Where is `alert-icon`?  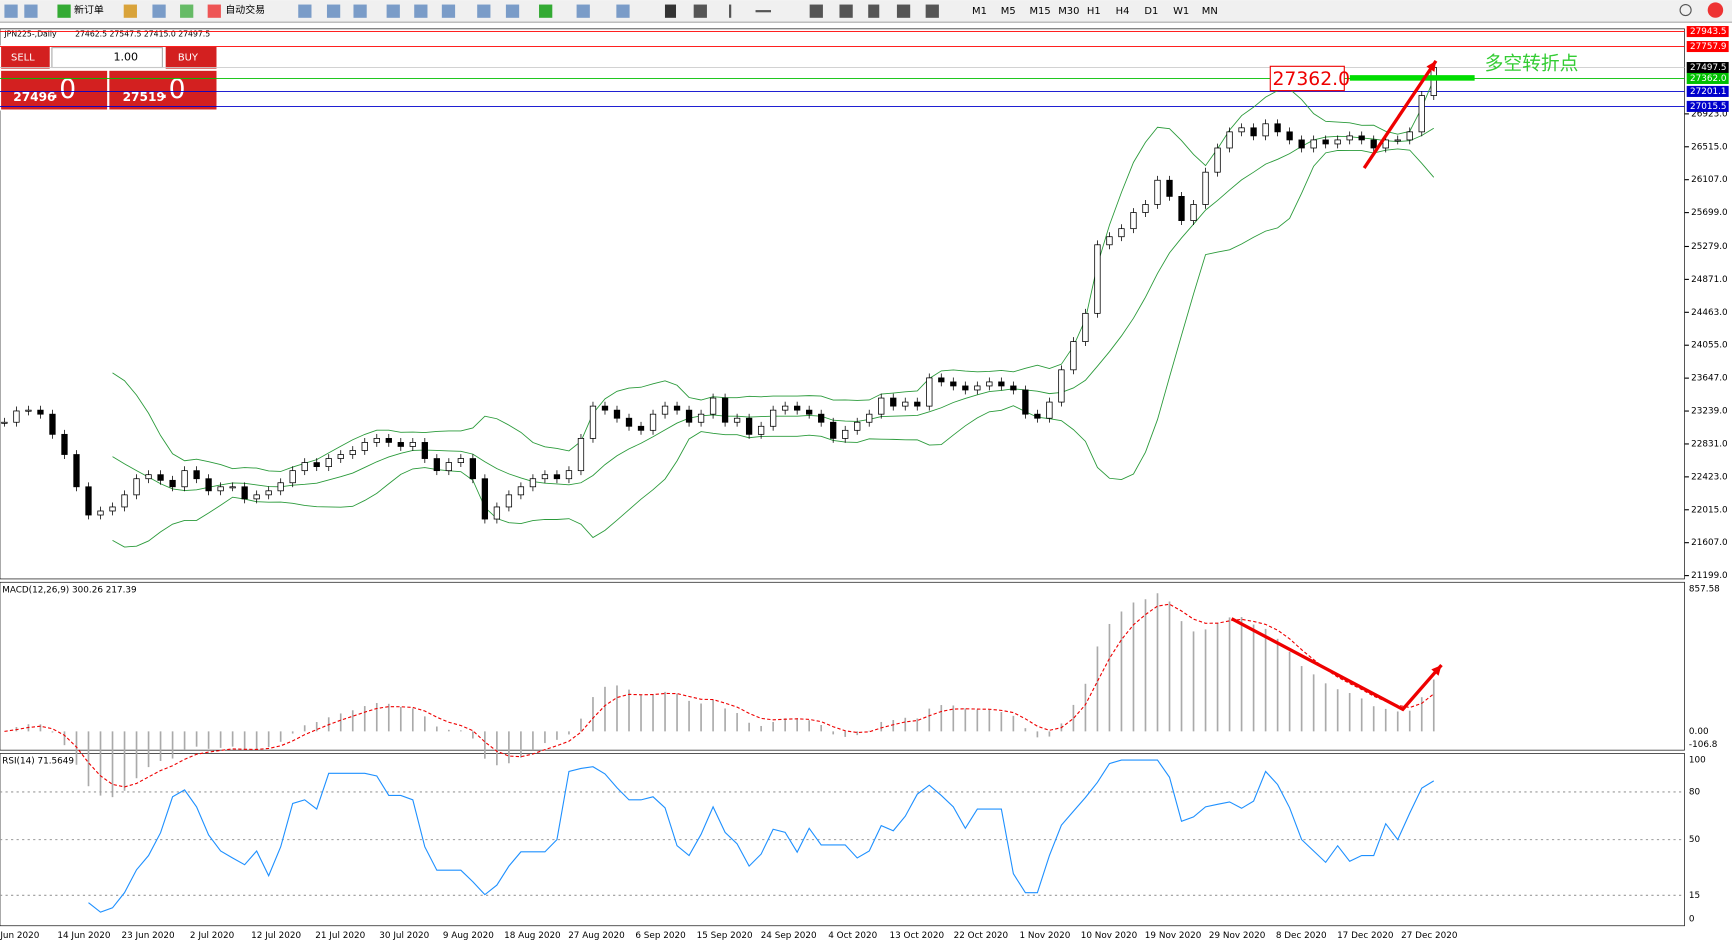 alert-icon is located at coordinates (1715, 10).